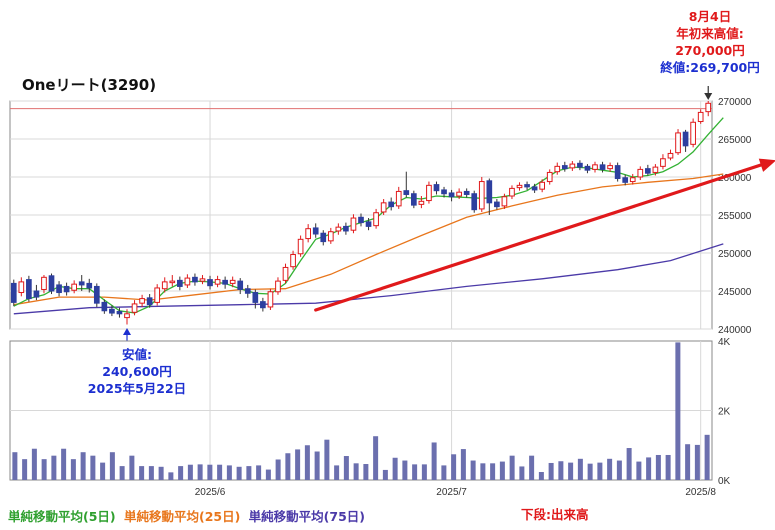  Describe the element at coordinates (710, 16) in the screenshot. I see `annotation-high-date: 8月4日` at that location.